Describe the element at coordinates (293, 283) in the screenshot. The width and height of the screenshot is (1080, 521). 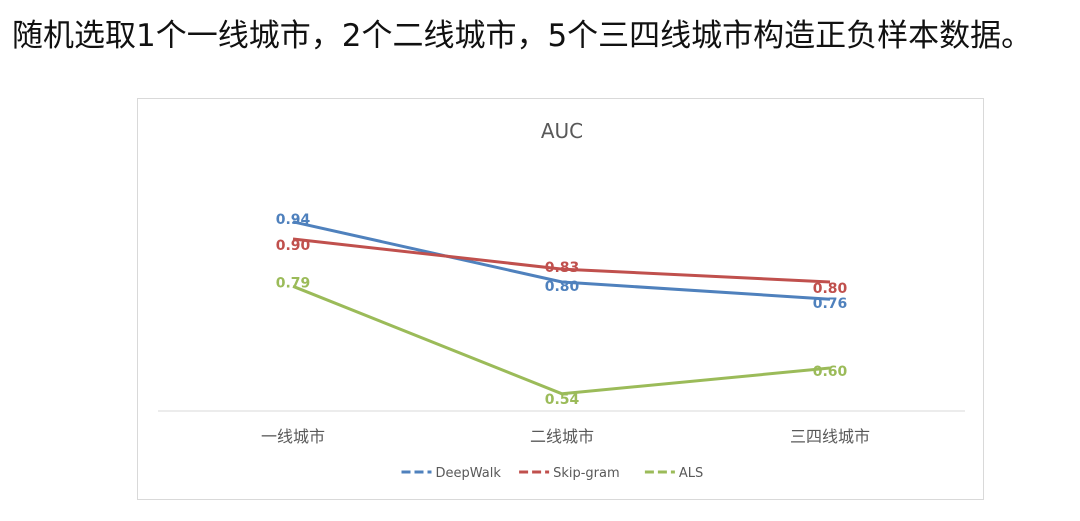
I see `data-label-als: 0.79` at that location.